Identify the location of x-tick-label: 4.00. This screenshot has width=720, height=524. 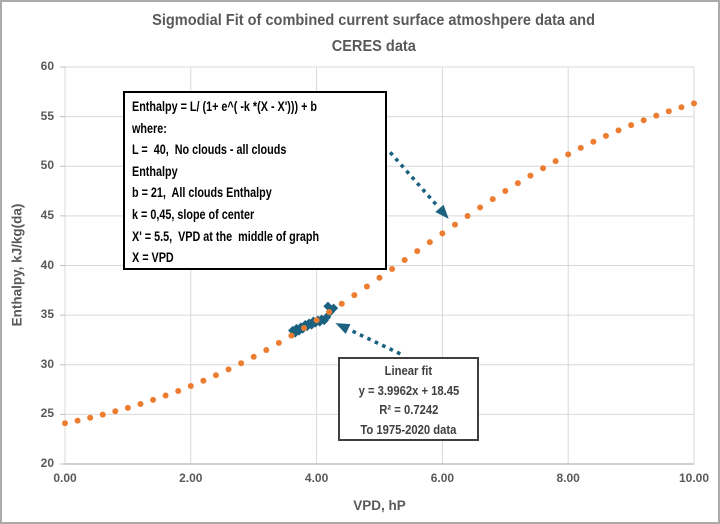
(316, 478).